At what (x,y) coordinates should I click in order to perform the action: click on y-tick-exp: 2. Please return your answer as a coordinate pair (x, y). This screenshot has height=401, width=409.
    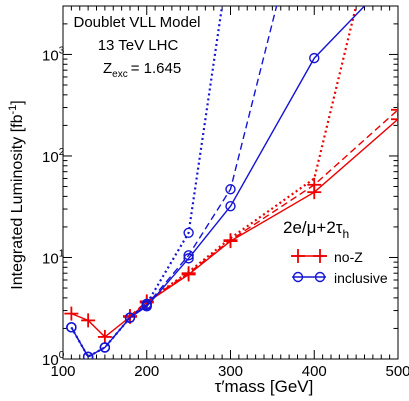
    Looking at the image, I should click on (62, 152).